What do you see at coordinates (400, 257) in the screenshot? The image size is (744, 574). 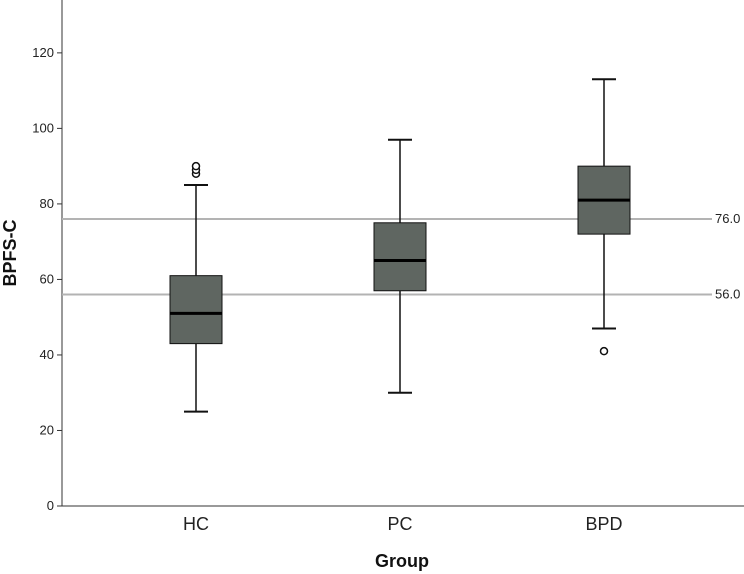 I see `box-pc` at bounding box center [400, 257].